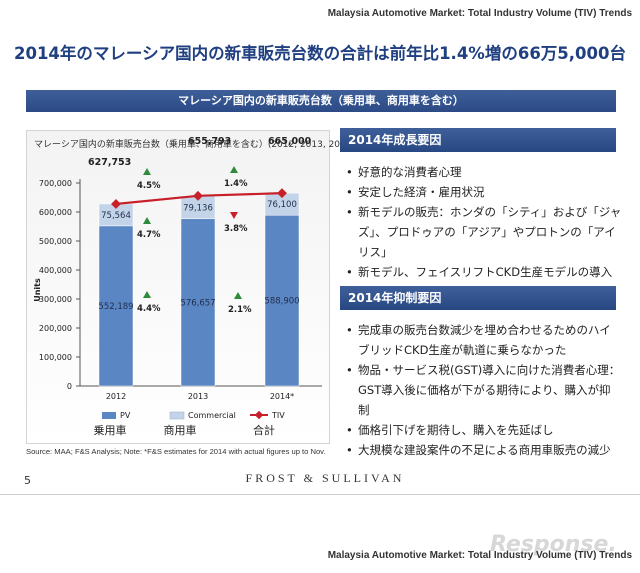  I want to click on commercial-value-label: 76,100, so click(282, 205).